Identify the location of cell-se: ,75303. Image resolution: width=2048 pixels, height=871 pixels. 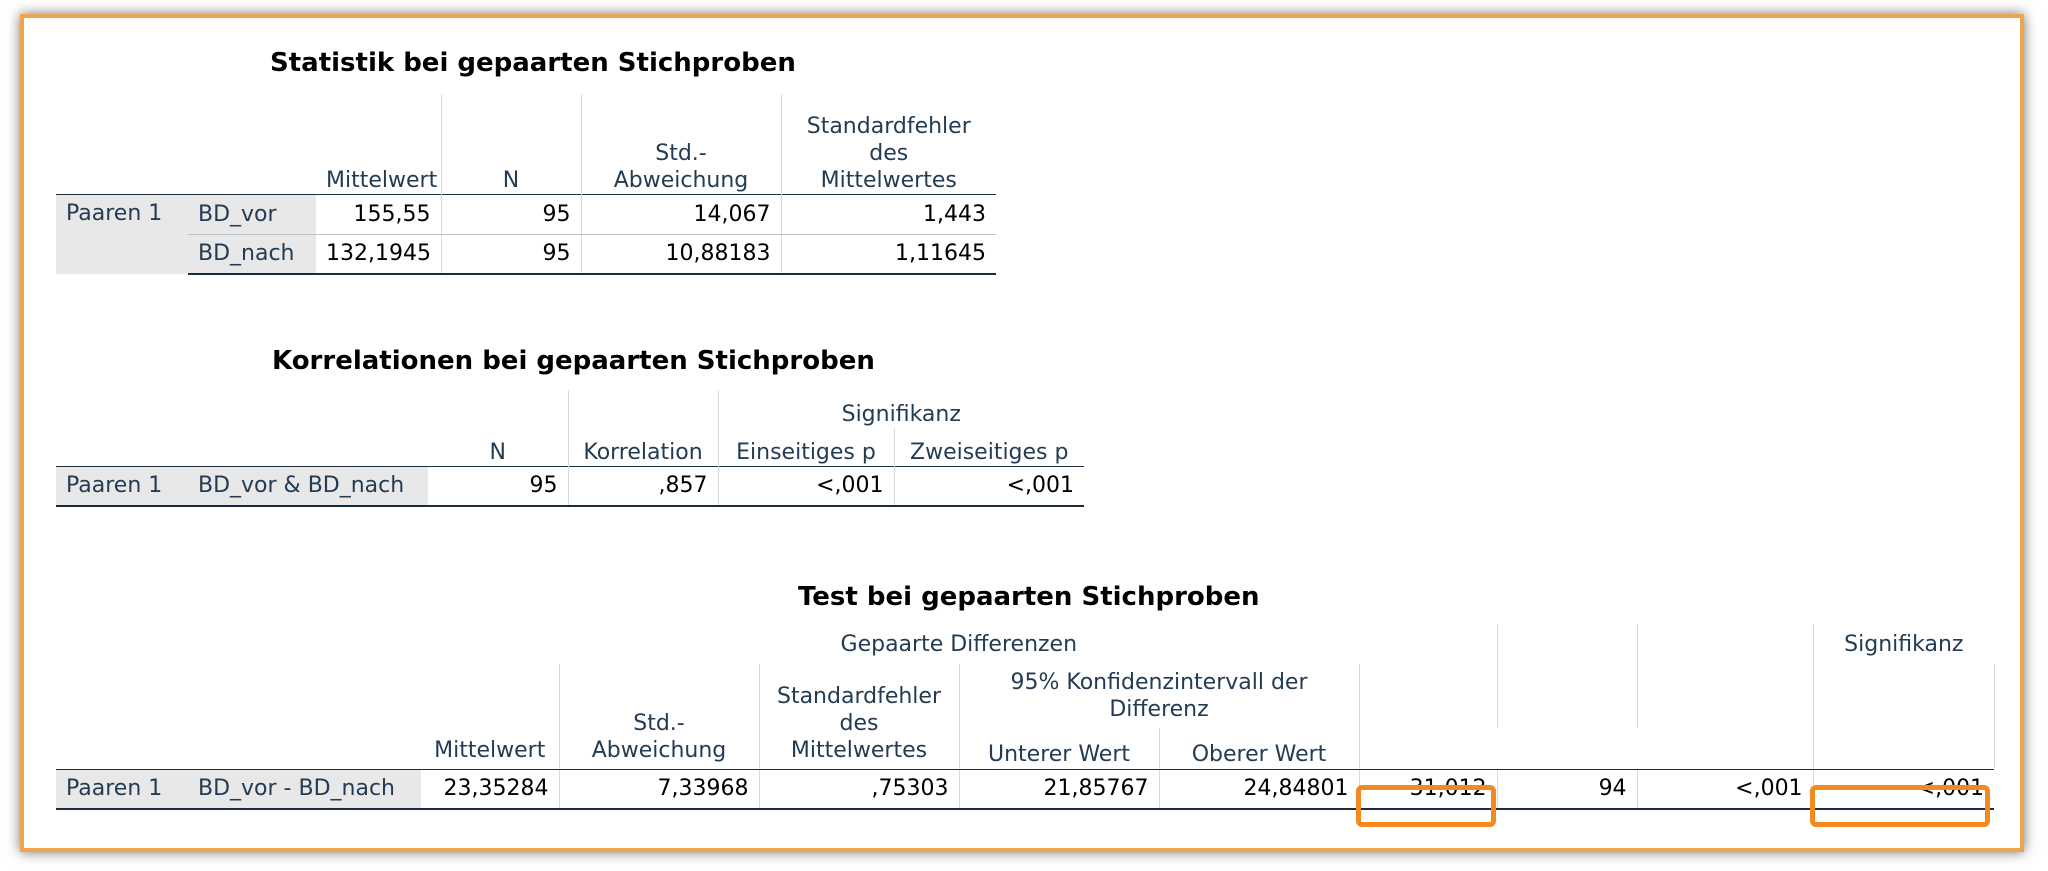
(858, 789).